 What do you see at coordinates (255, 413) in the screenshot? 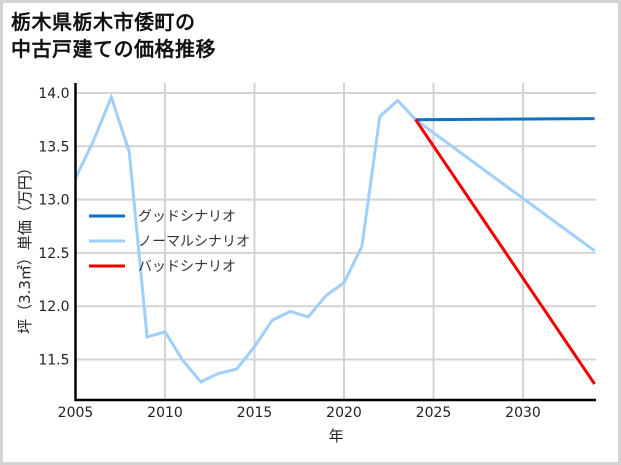
I see `x-tick-label: 2015` at bounding box center [255, 413].